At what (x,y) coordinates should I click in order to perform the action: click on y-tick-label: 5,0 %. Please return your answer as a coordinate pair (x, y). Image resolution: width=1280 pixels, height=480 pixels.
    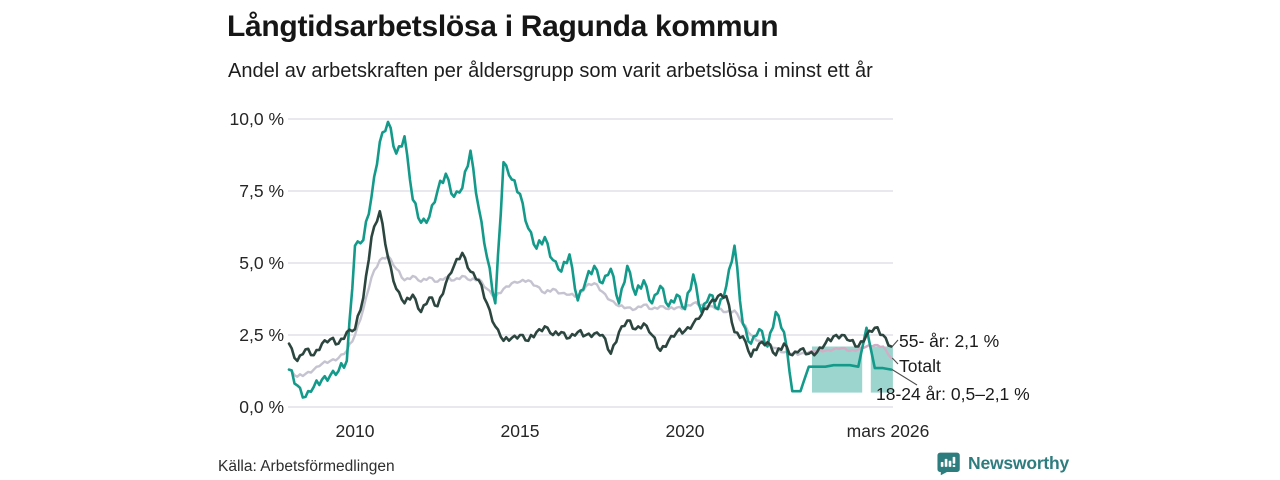
    Looking at the image, I should click on (261, 263).